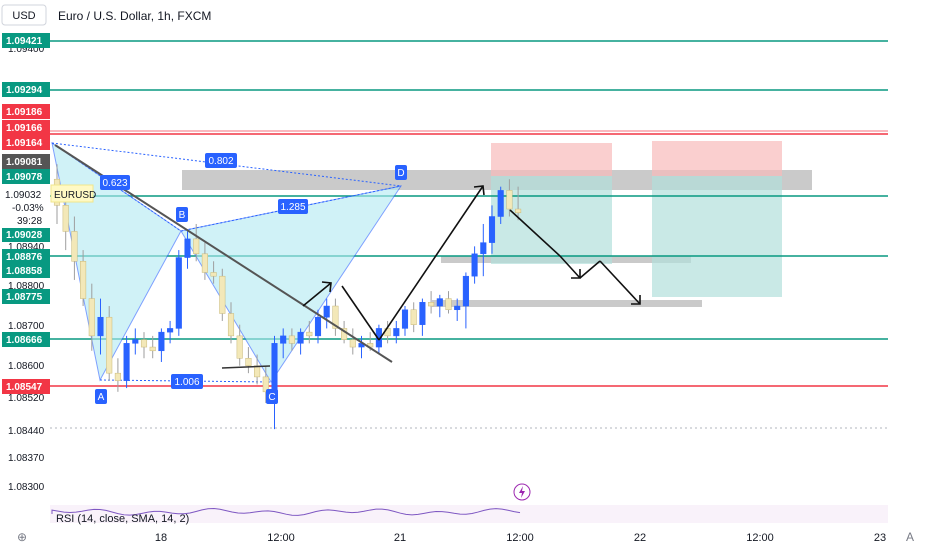 The width and height of the screenshot is (932, 550). Describe the element at coordinates (271, 397) in the screenshot. I see `point-c-label: C` at that location.